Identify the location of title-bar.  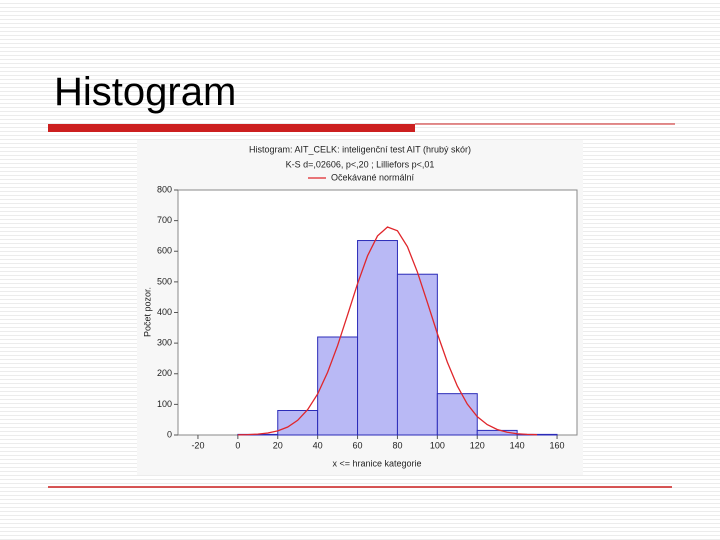
(231, 128).